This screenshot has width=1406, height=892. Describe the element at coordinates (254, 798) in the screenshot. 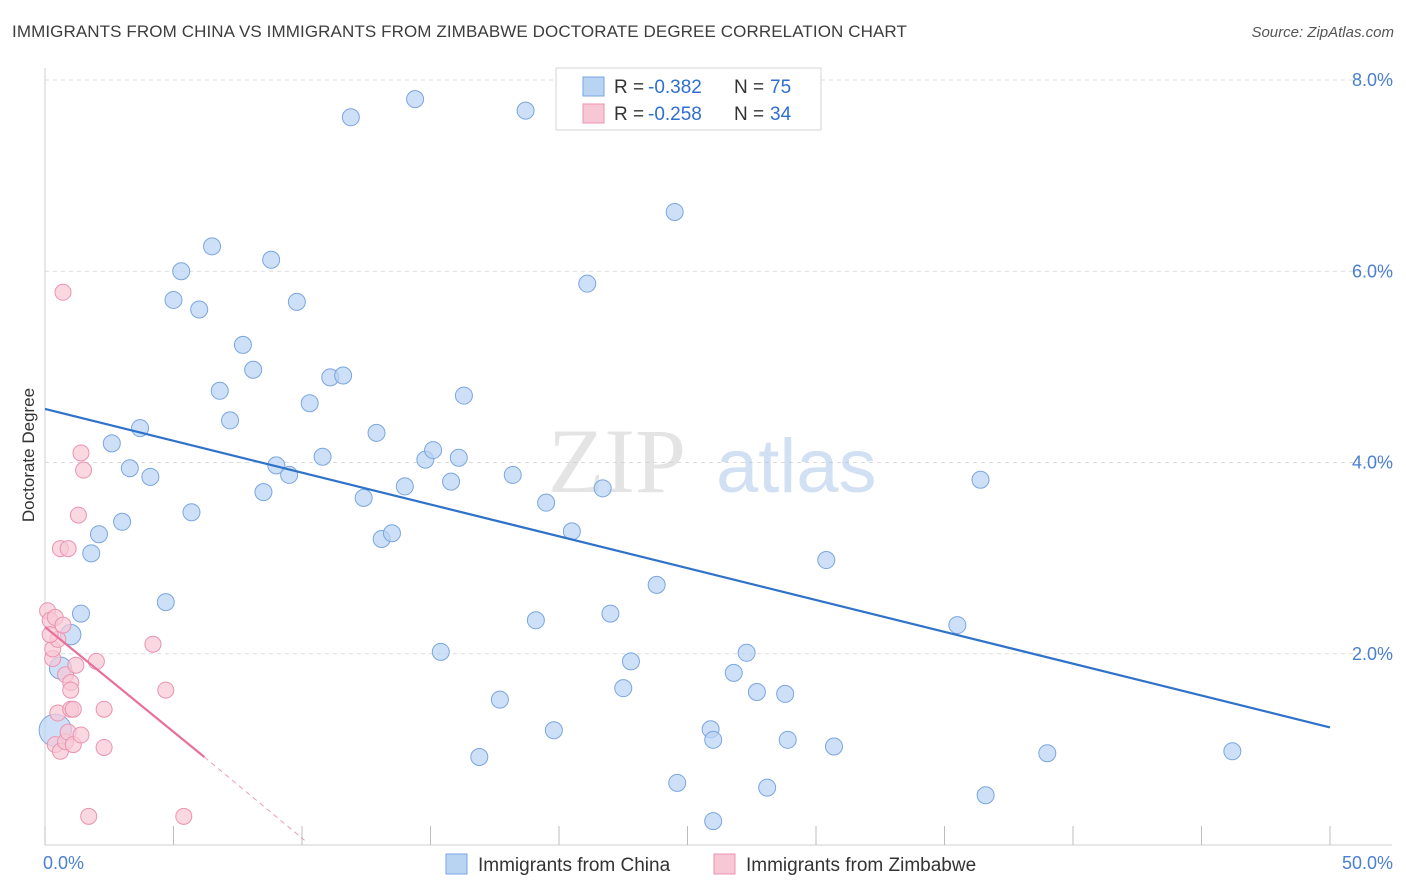

I see `zimbabwe-trend-extension` at that location.